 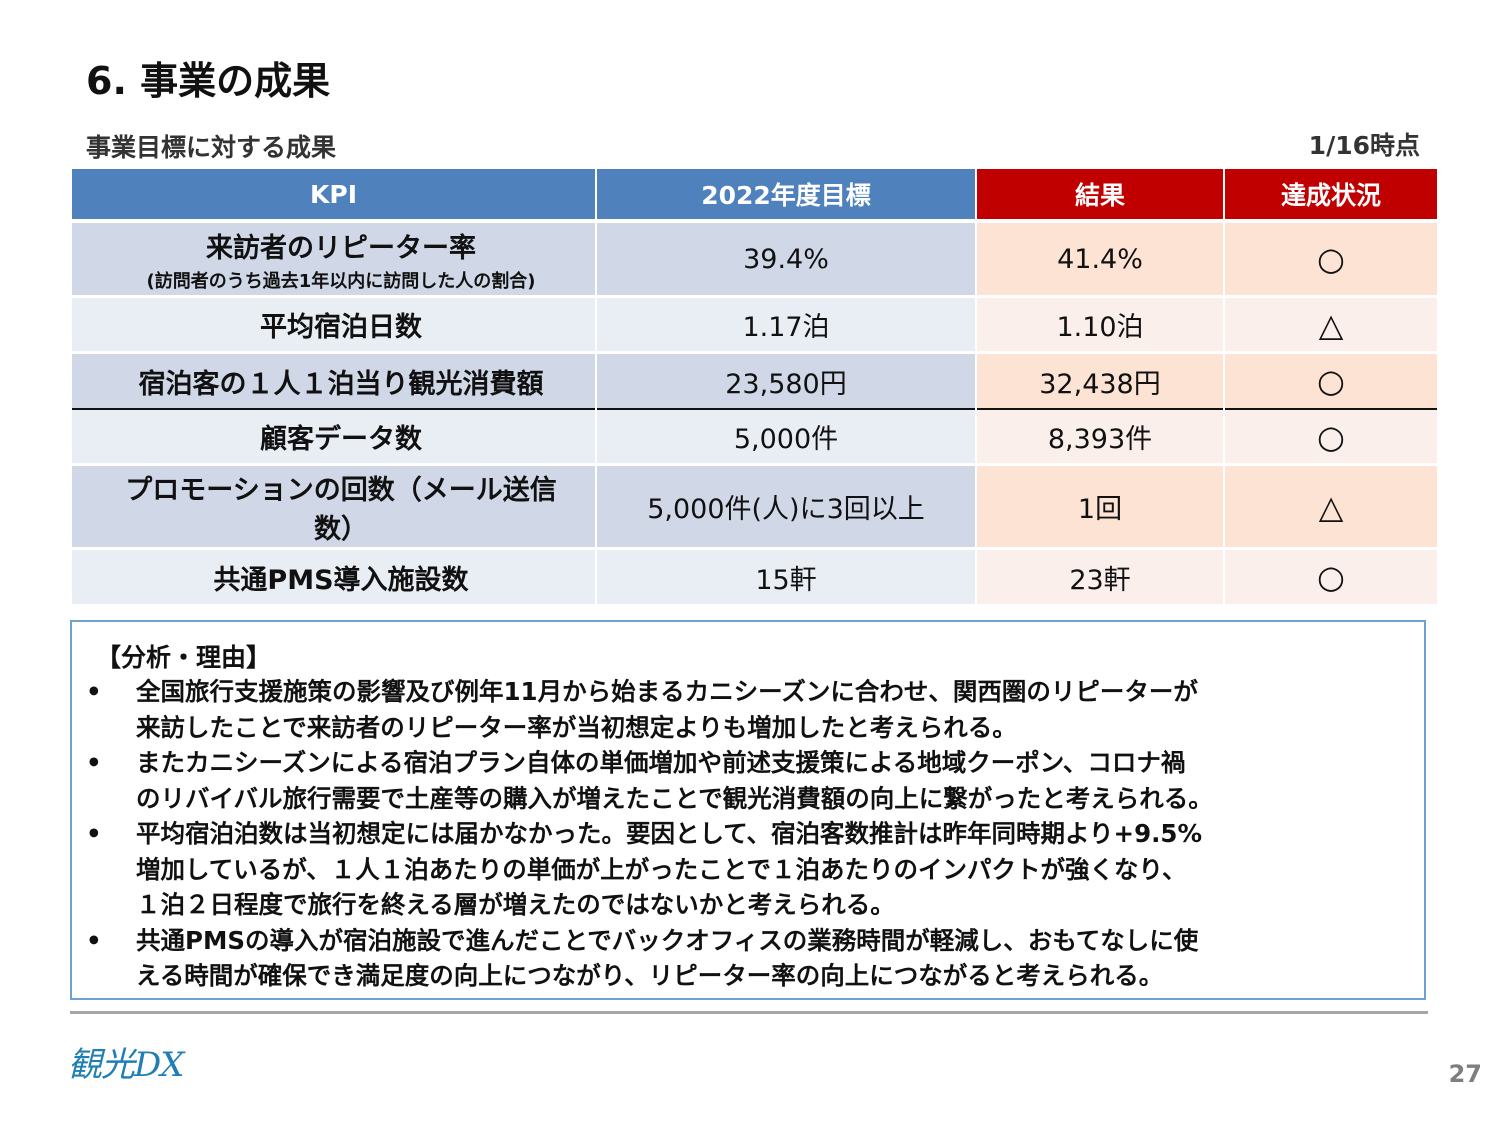 I want to click on as-of-date: 1/16時点, so click(x=1364, y=145).